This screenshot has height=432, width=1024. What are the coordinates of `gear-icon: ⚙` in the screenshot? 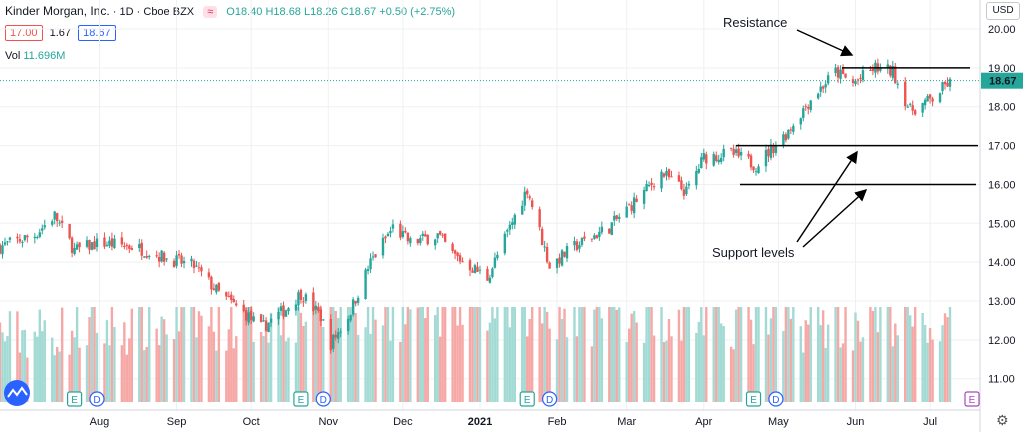 It's located at (1002, 420).